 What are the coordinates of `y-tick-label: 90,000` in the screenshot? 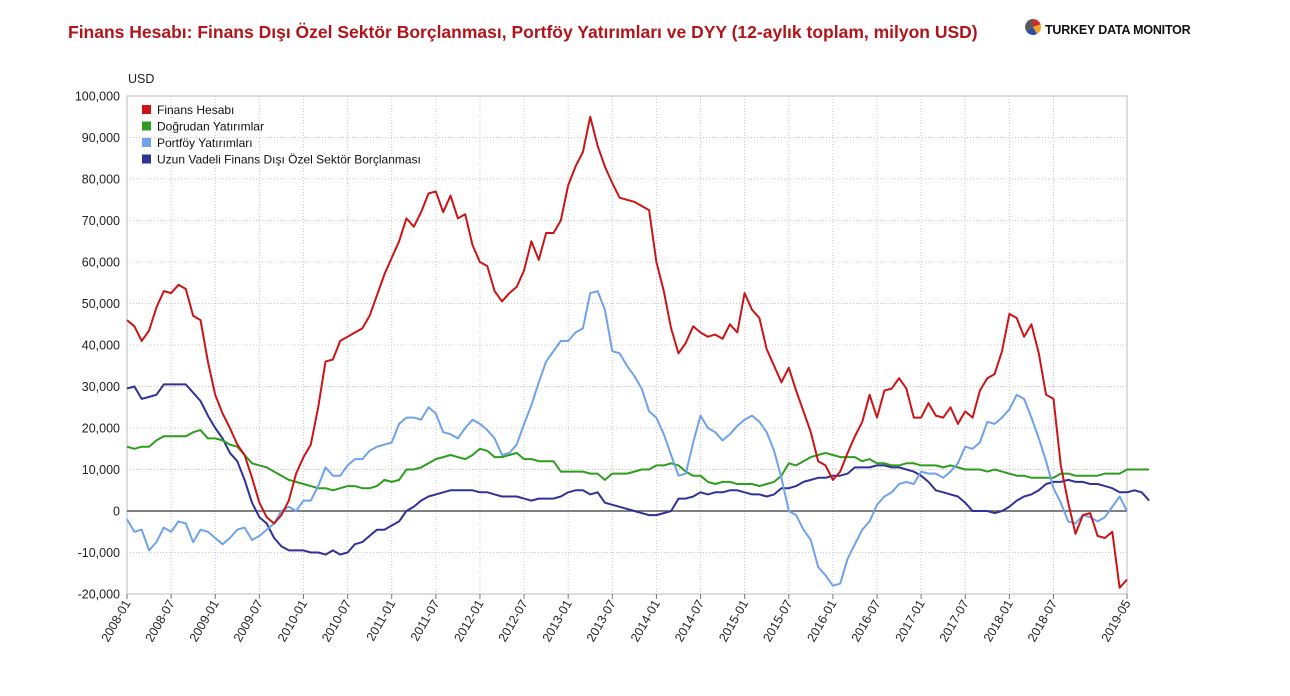 It's located at (101, 138).